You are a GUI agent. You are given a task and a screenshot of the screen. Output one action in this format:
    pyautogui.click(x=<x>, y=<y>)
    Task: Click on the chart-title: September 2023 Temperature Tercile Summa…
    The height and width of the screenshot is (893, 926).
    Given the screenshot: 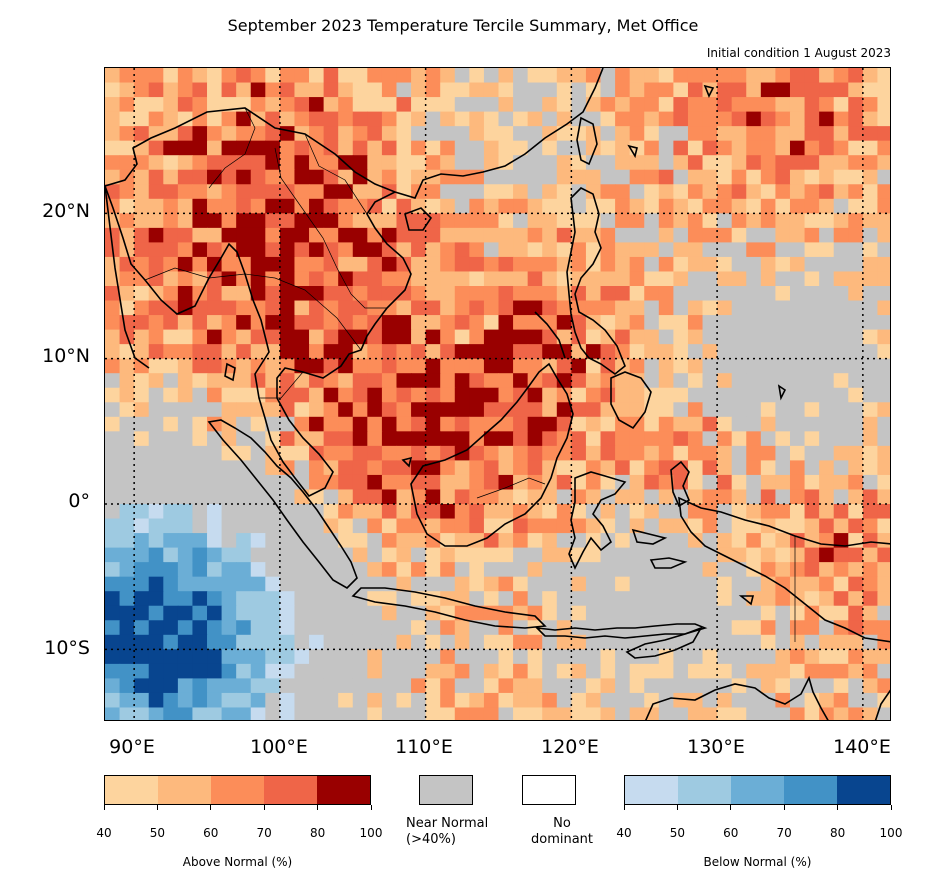 What is the action you would take?
    pyautogui.click(x=463, y=25)
    